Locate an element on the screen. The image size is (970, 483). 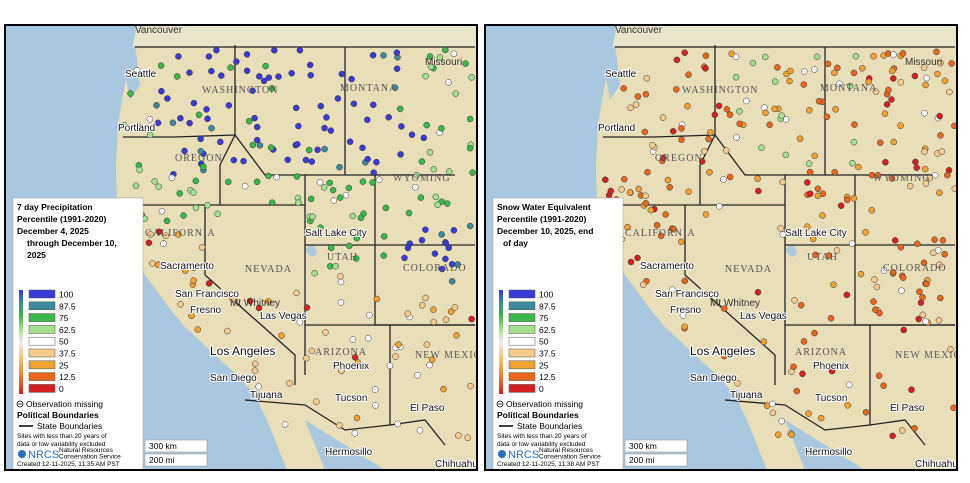
place-label: COLORADO is located at coordinates (435, 268).